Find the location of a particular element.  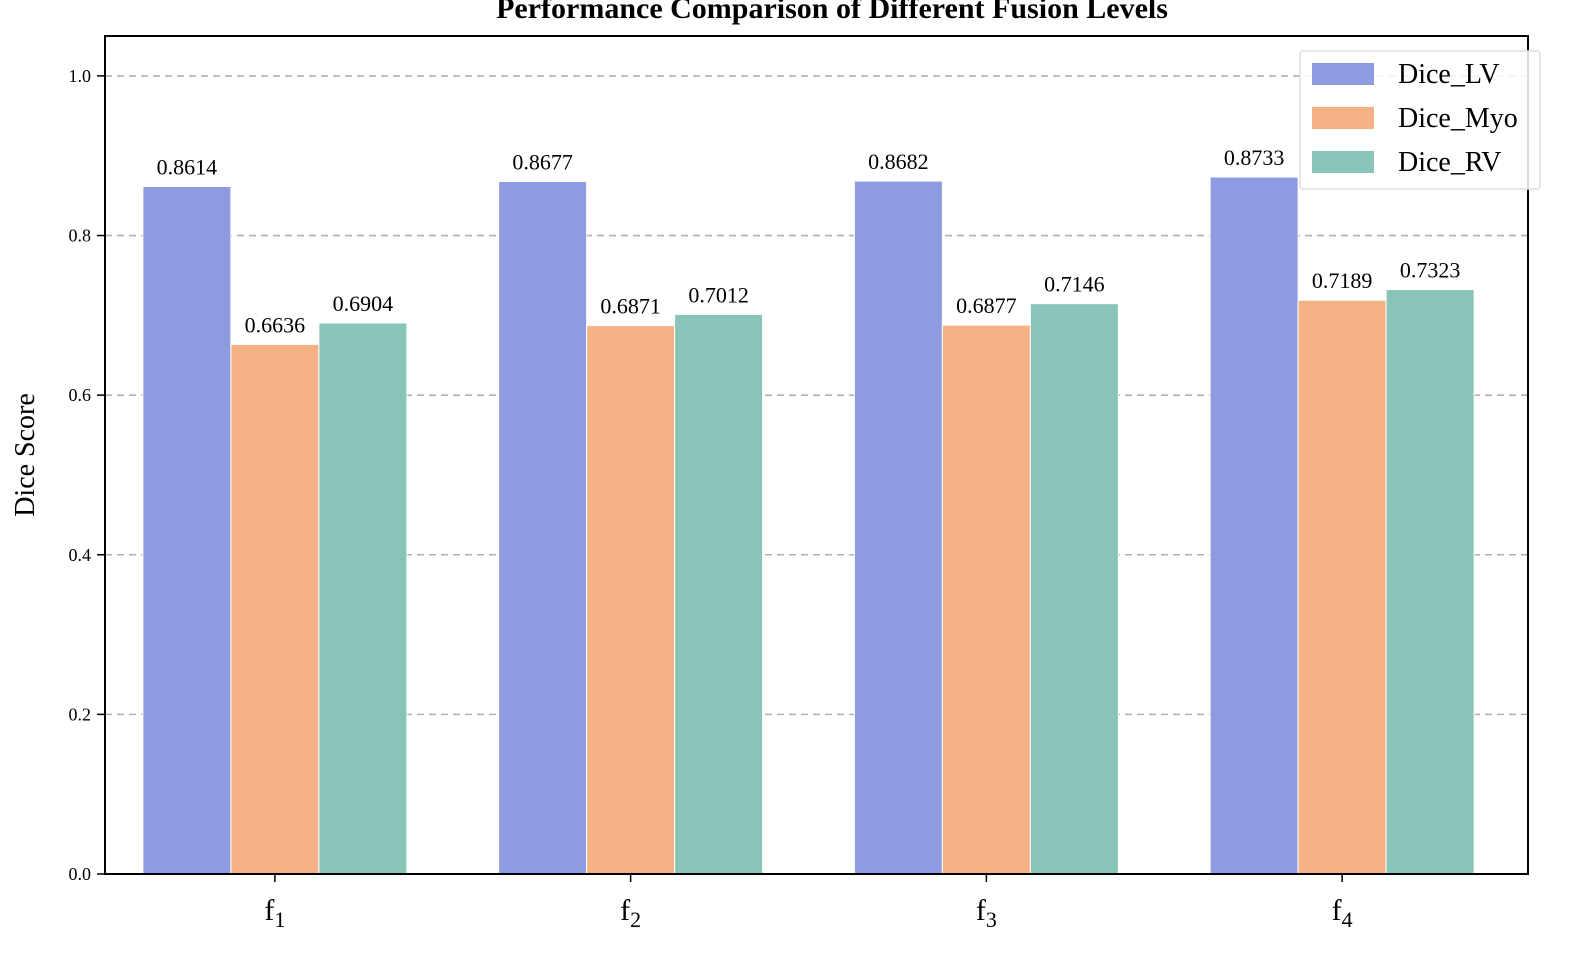

bar-value-label: 0.7323 is located at coordinates (1430, 270).